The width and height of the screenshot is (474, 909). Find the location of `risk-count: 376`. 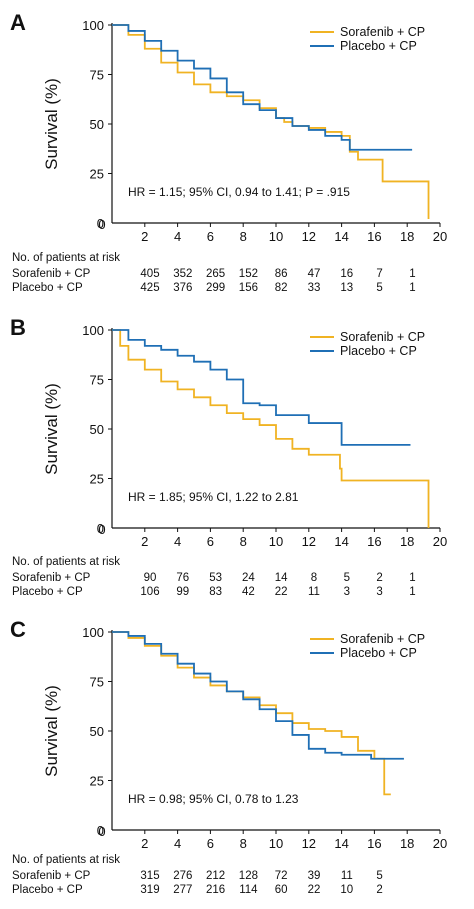

risk-count: 376 is located at coordinates (183, 288).